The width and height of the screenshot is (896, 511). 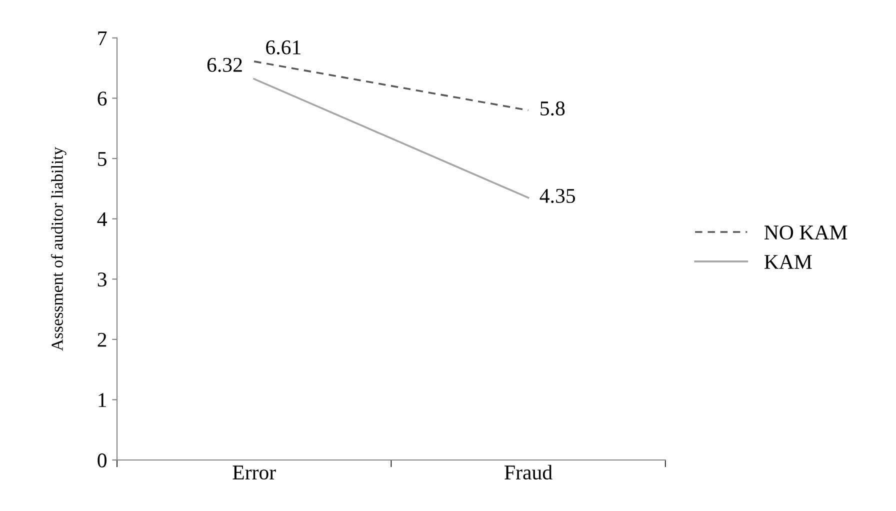 What do you see at coordinates (102, 279) in the screenshot?
I see `y-tick-label: 3` at bounding box center [102, 279].